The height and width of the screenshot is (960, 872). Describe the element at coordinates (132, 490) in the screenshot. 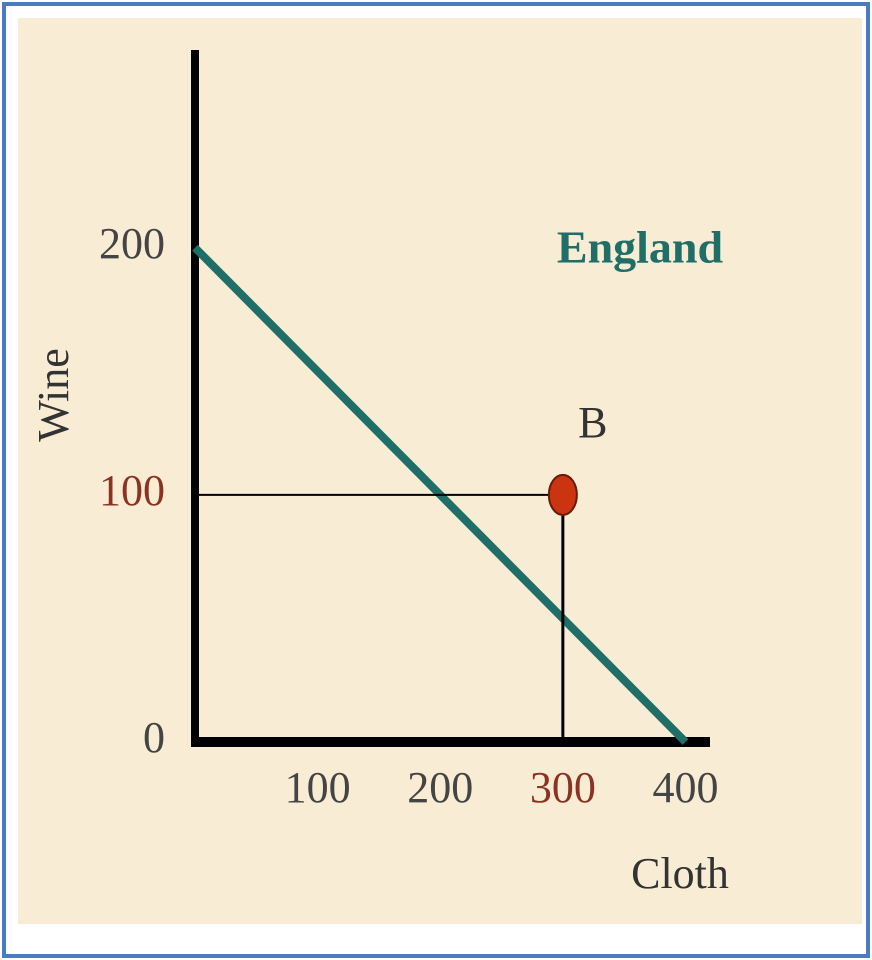

I see `y-tick-label: 100` at that location.